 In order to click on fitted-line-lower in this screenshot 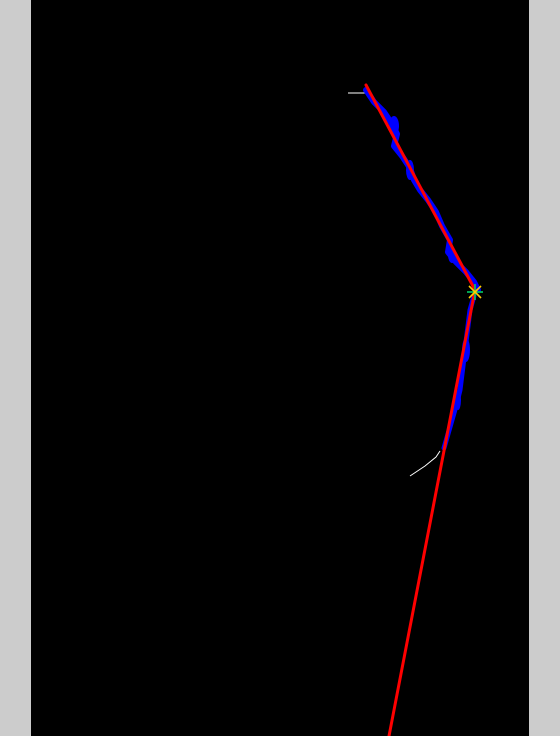, I will do `click(432, 512)`.